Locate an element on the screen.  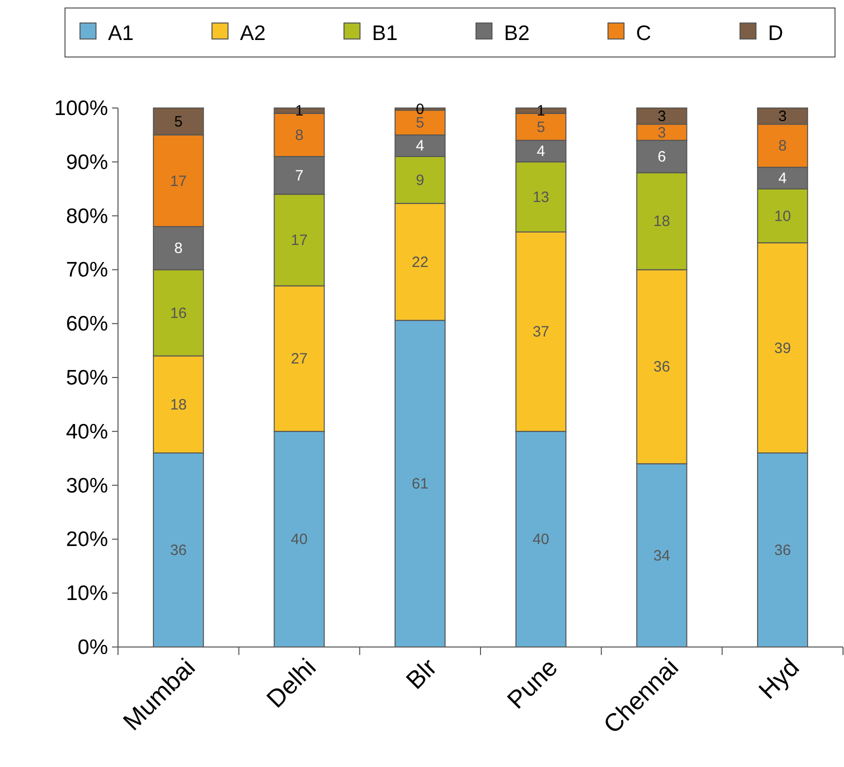
x-tick-label: Hyd is located at coordinates (779, 679).